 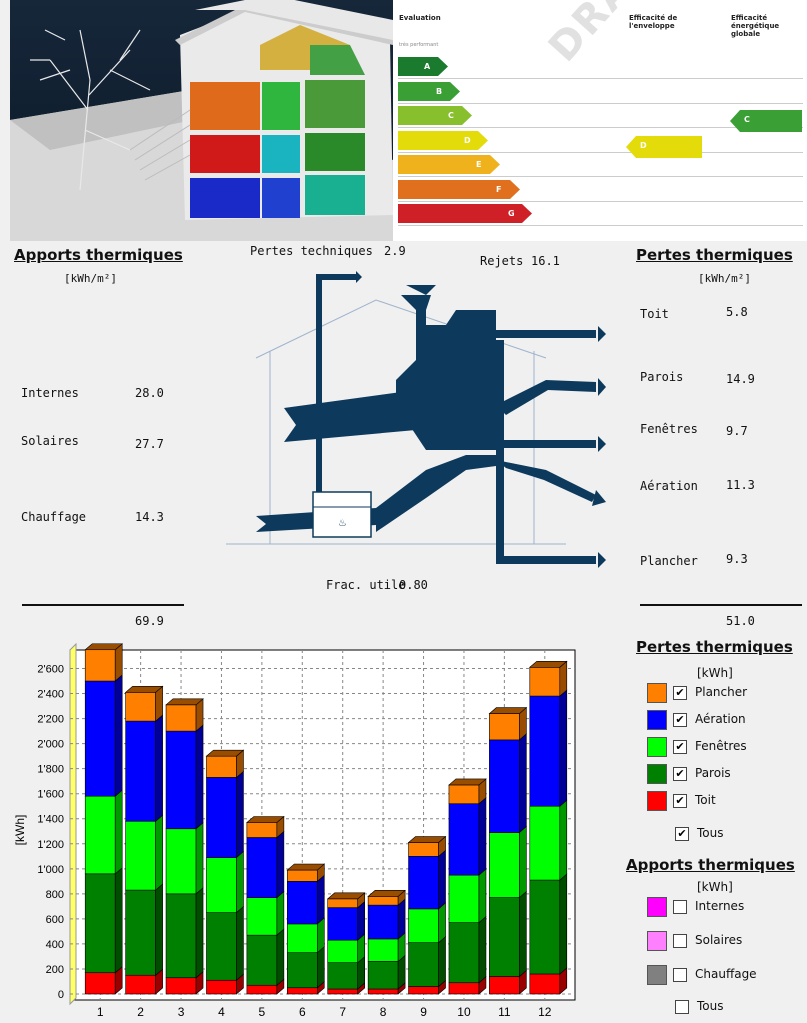 What do you see at coordinates (383, 1012) in the screenshot?
I see `x-tick-label: 8` at bounding box center [383, 1012].